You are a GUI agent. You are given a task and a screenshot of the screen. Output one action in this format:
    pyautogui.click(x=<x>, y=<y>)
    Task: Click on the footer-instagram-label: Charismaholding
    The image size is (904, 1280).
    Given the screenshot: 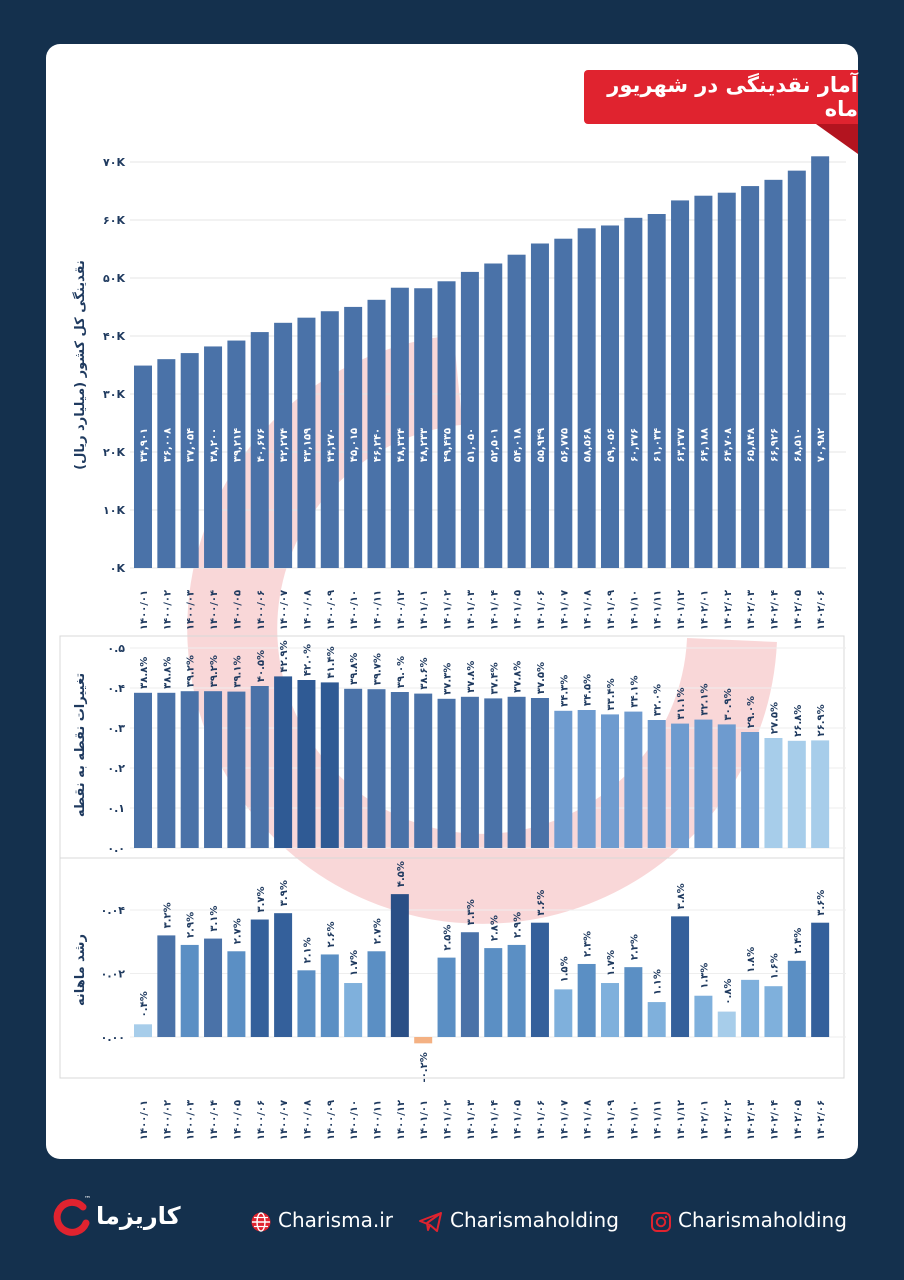 What is the action you would take?
    pyautogui.click(x=762, y=1220)
    